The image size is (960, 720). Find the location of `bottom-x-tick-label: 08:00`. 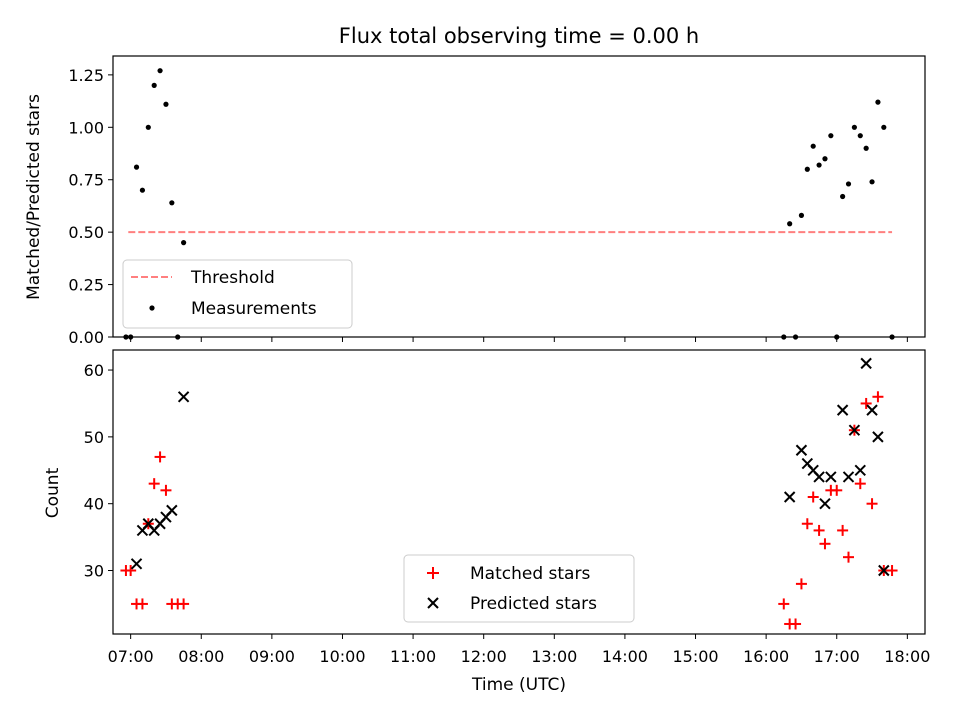

bottom-x-tick-label: 08:00 is located at coordinates (201, 656).